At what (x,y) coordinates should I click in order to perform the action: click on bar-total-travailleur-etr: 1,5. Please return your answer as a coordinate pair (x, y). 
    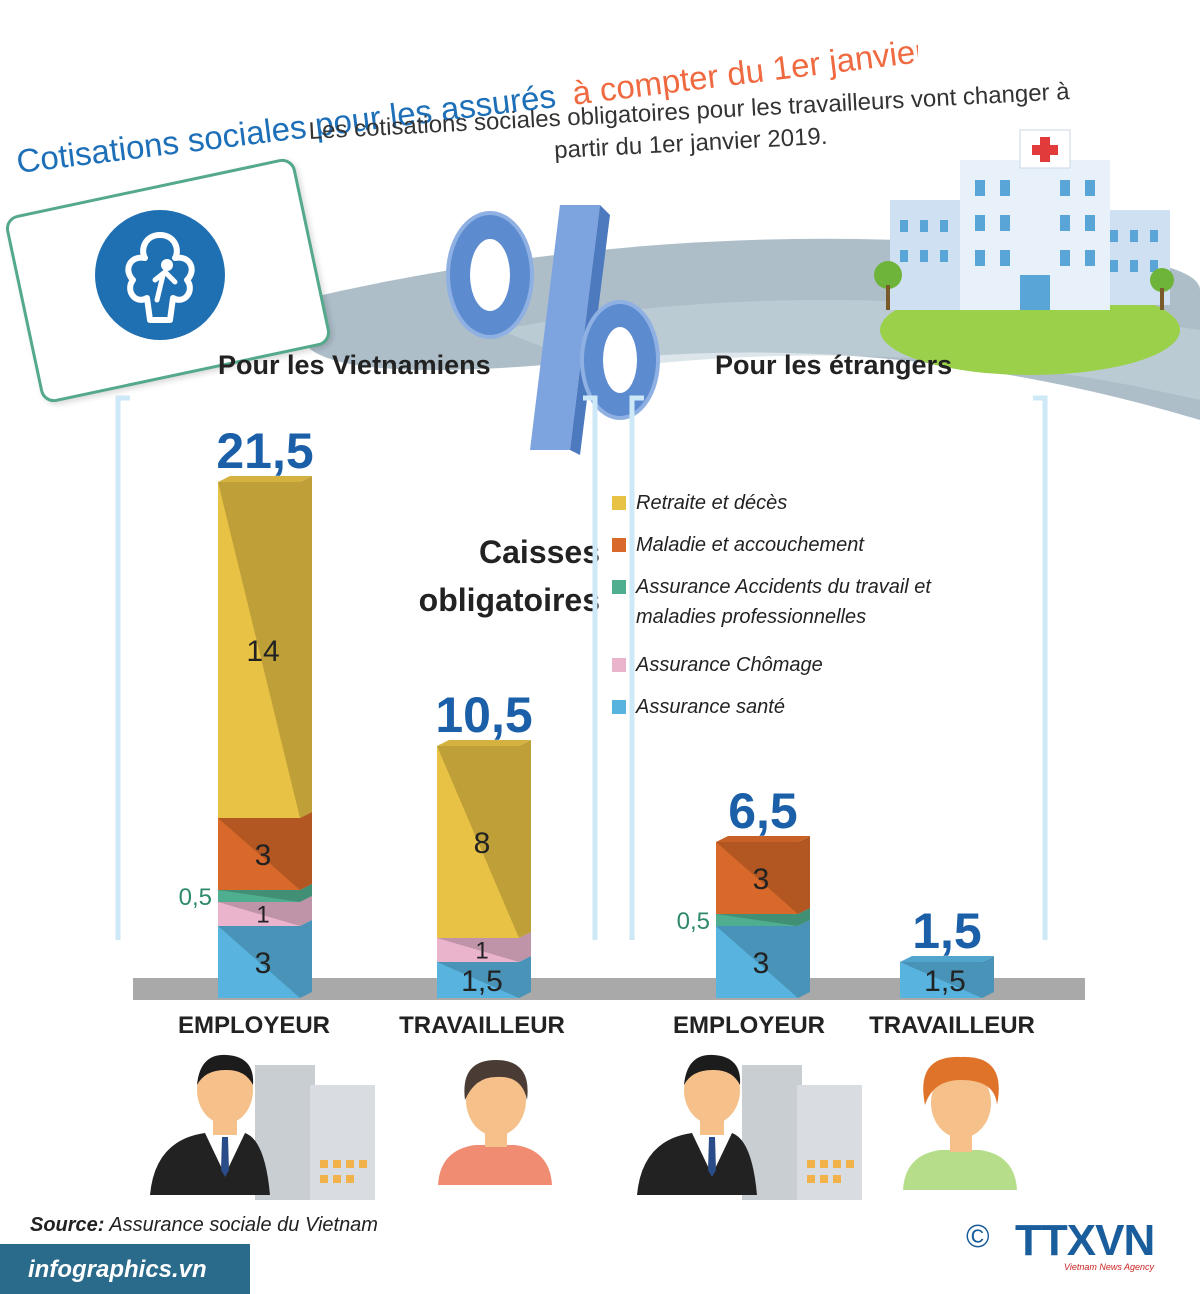
    Looking at the image, I should click on (947, 931).